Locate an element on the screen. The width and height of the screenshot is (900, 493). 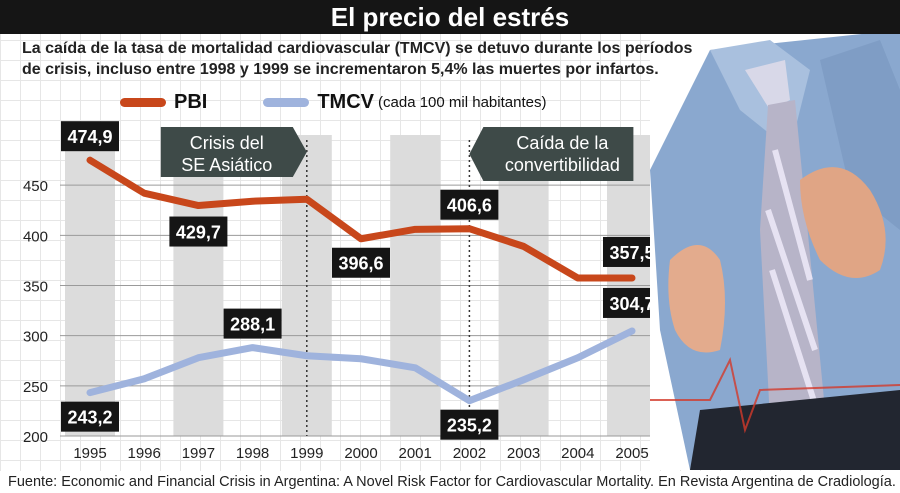
data-label-tmcv: 304,7 is located at coordinates (631, 304).